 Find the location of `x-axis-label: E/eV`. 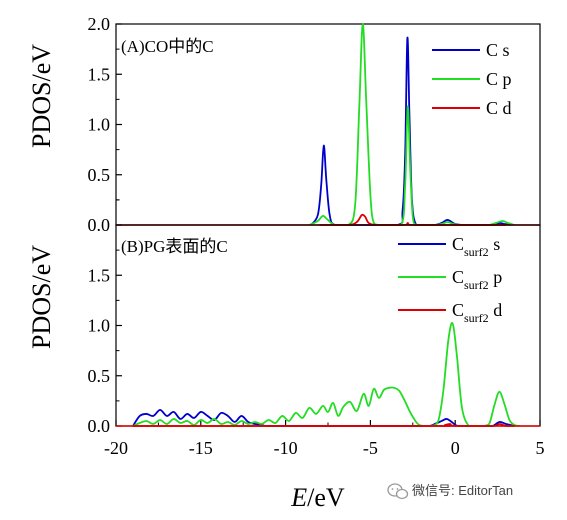

x-axis-label: E/eV is located at coordinates (317, 497).